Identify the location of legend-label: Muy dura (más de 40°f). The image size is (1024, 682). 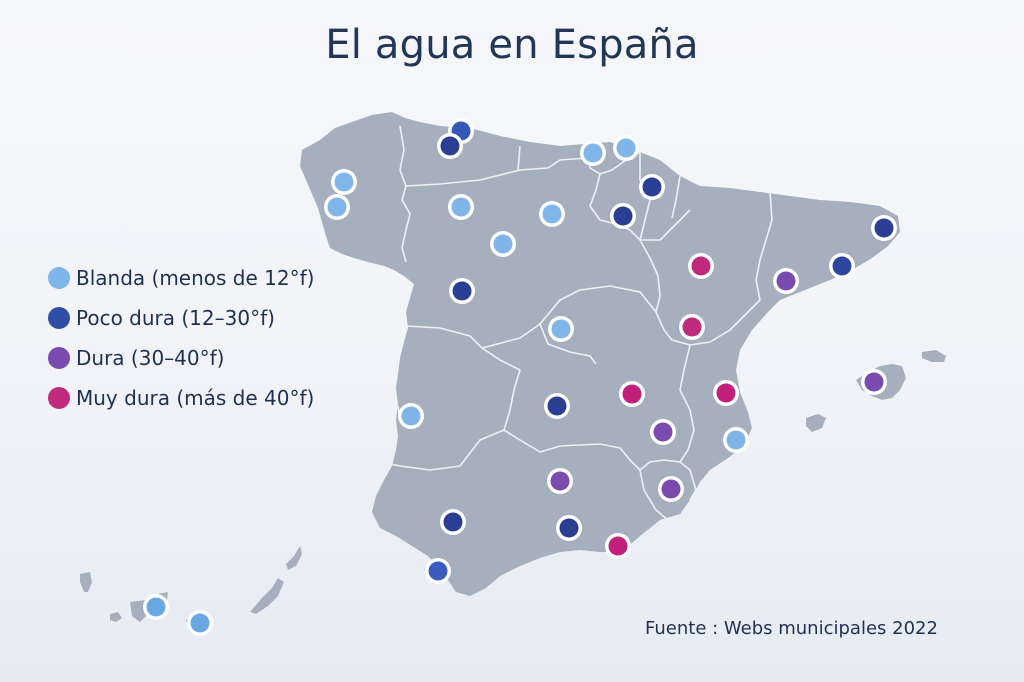
(195, 398).